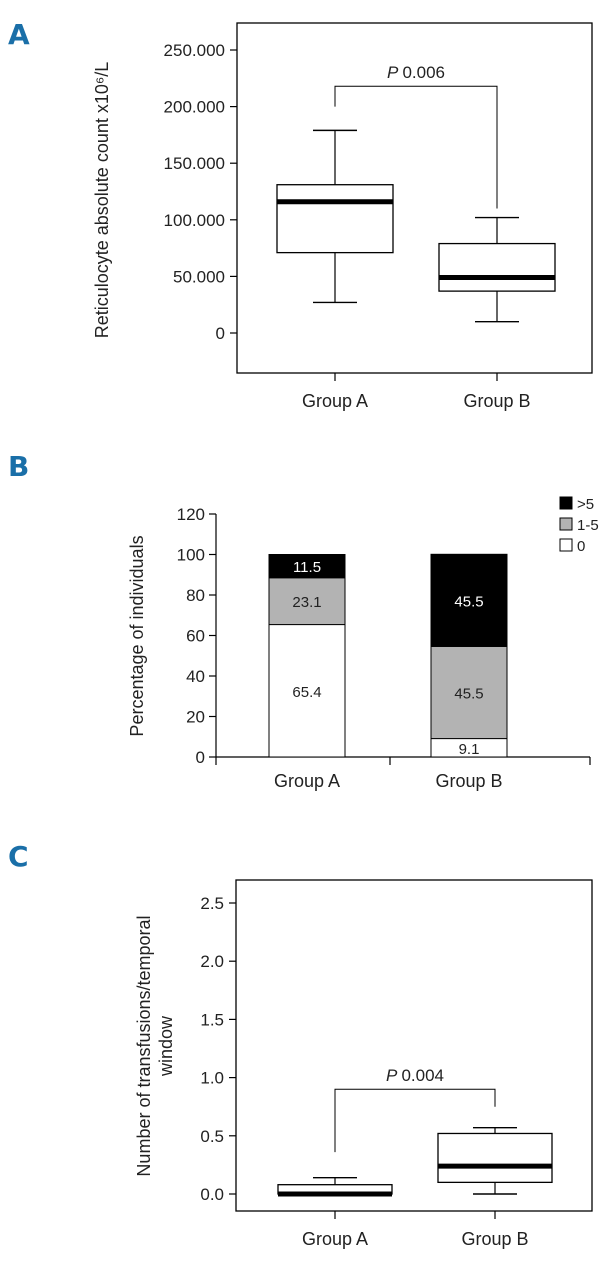 This screenshot has height=1280, width=615. What do you see at coordinates (469, 749) in the screenshot?
I see `segment-label: 9.1` at bounding box center [469, 749].